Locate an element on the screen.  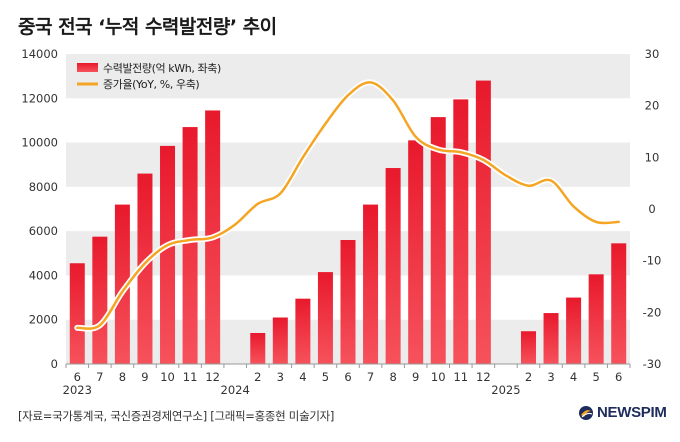
right-tick-label: -30 is located at coordinates (652, 364).